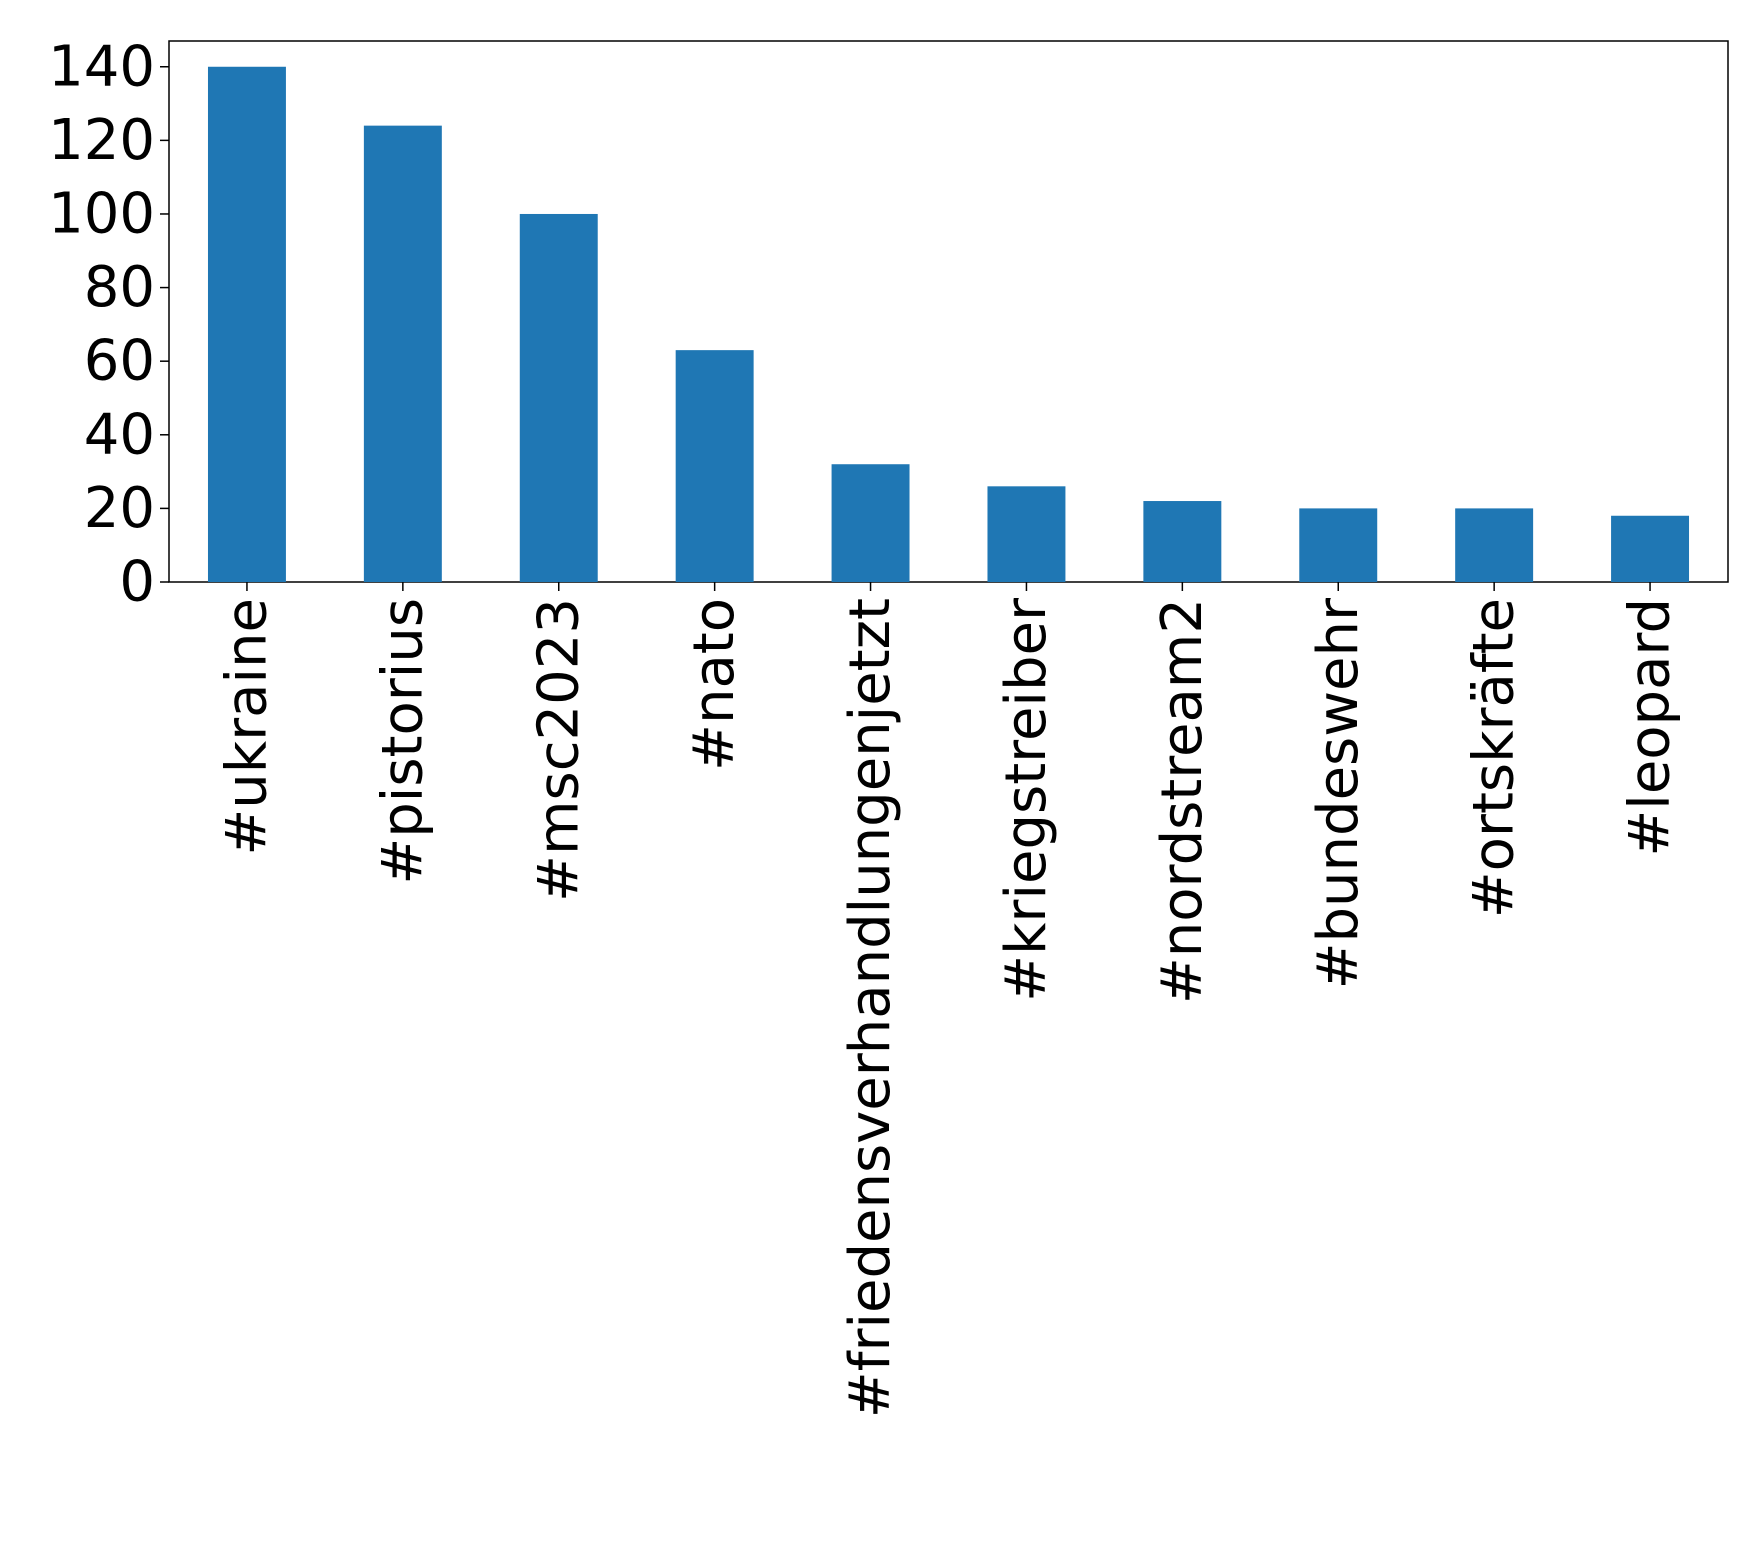 This screenshot has width=1758, height=1543. Describe the element at coordinates (101, 66) in the screenshot. I see `y-tick-label: 140` at that location.